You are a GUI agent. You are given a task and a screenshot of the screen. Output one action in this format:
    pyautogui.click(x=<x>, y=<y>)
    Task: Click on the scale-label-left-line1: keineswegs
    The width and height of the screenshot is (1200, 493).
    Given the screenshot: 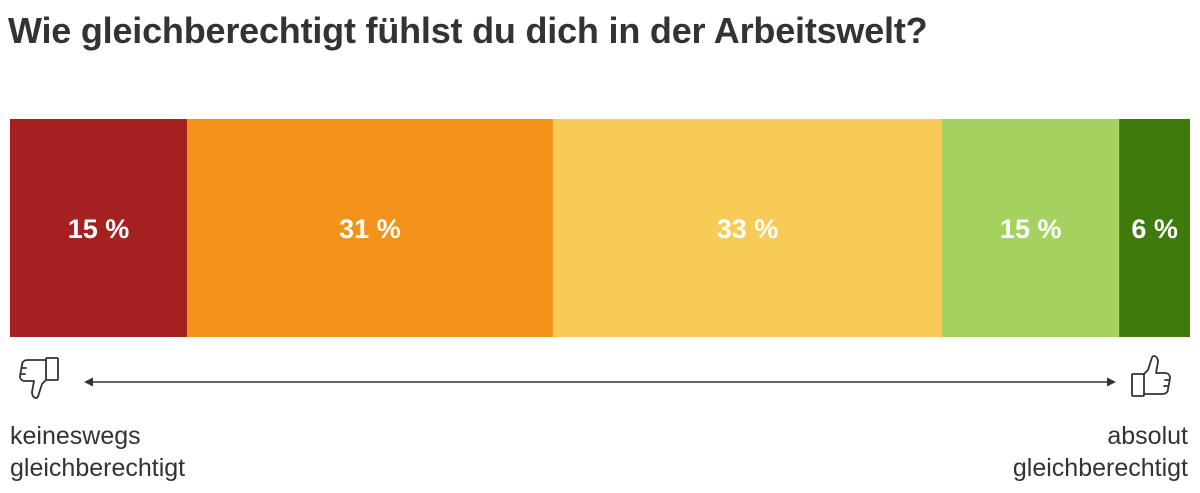 What is the action you would take?
    pyautogui.click(x=75, y=436)
    